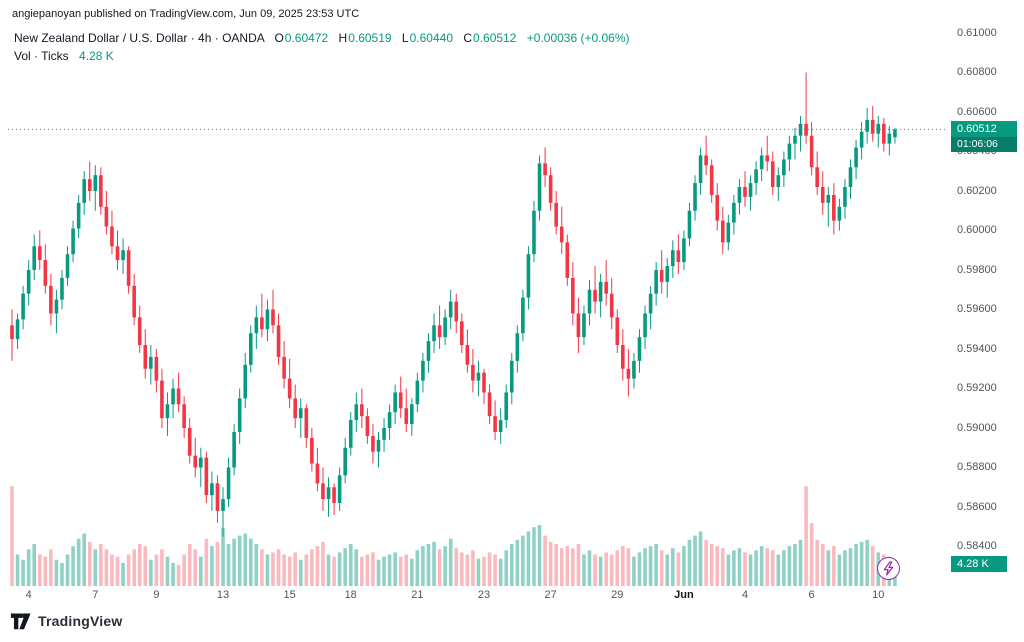 The width and height of the screenshot is (1024, 642). Describe the element at coordinates (95, 595) in the screenshot. I see `time-tick: 7` at that location.